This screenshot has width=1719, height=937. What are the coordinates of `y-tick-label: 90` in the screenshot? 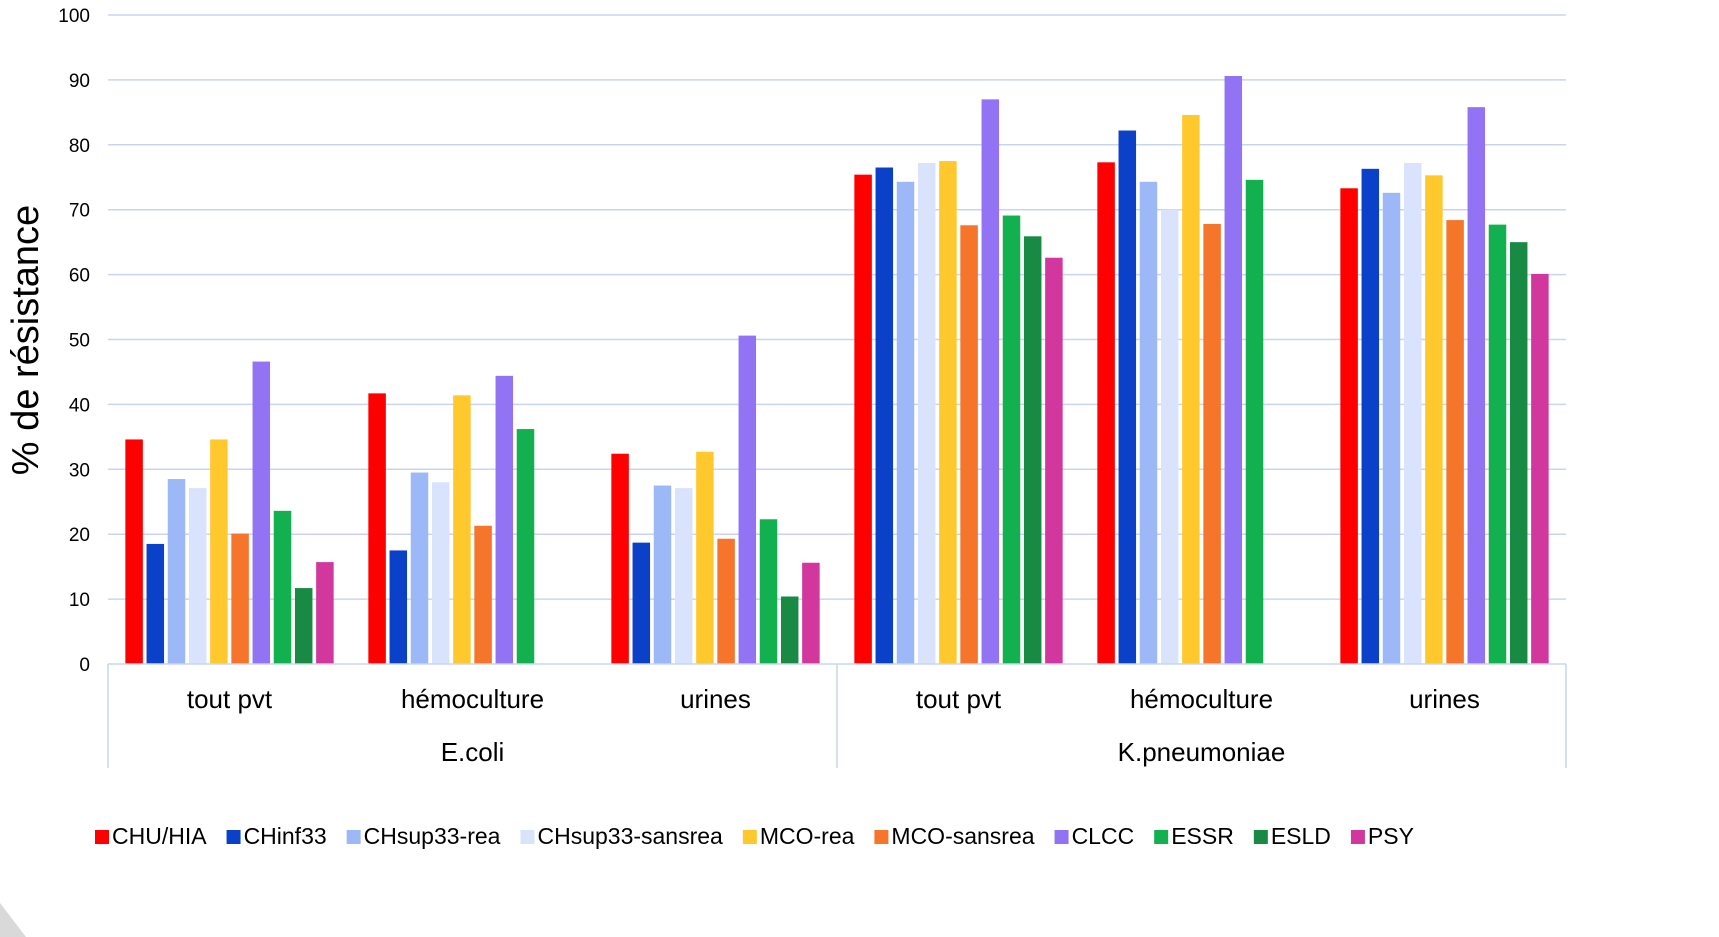 It's located at (79, 81).